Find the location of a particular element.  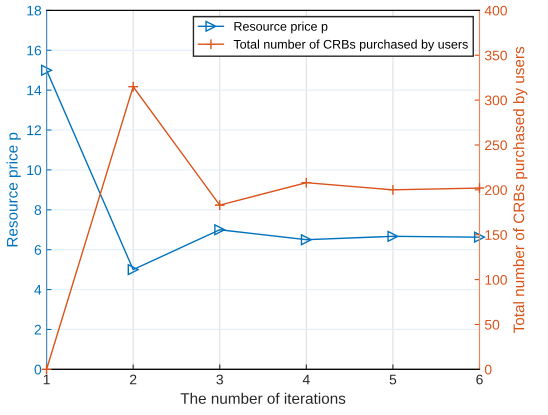

y-tick-label: 8 is located at coordinates (38, 210).